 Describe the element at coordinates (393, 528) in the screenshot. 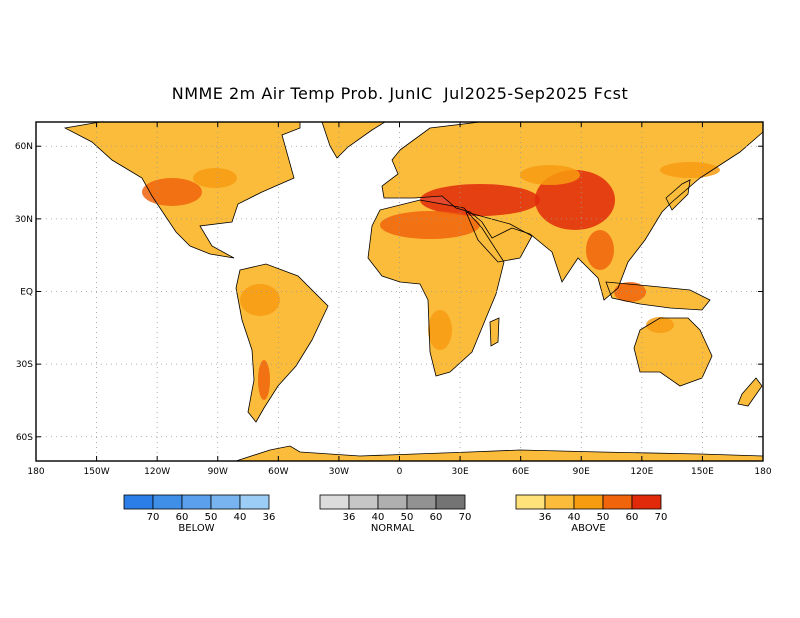

I see `legend-category-label: NORMAL` at that location.